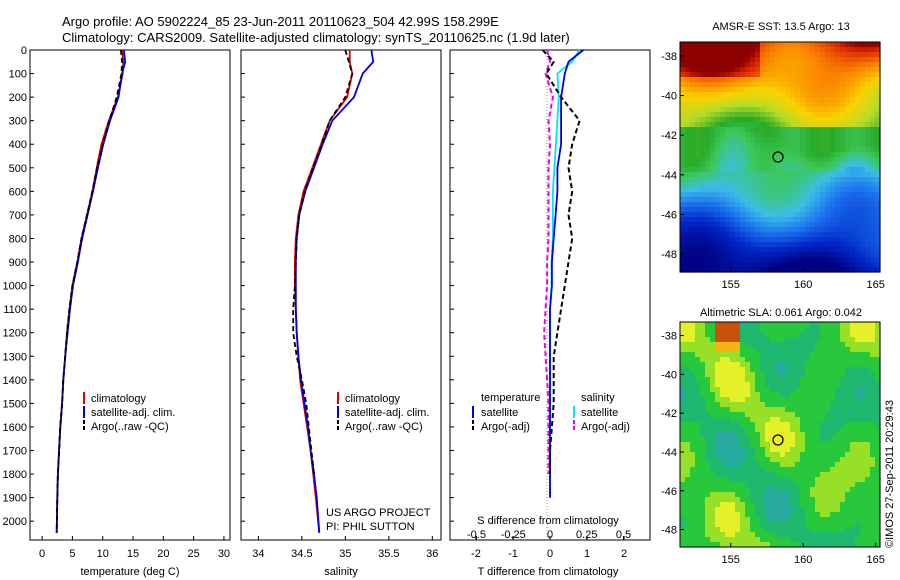 This screenshot has height=580, width=900. Describe the element at coordinates (15, 357) in the screenshot. I see `depth-tick-label: 1300` at that location.